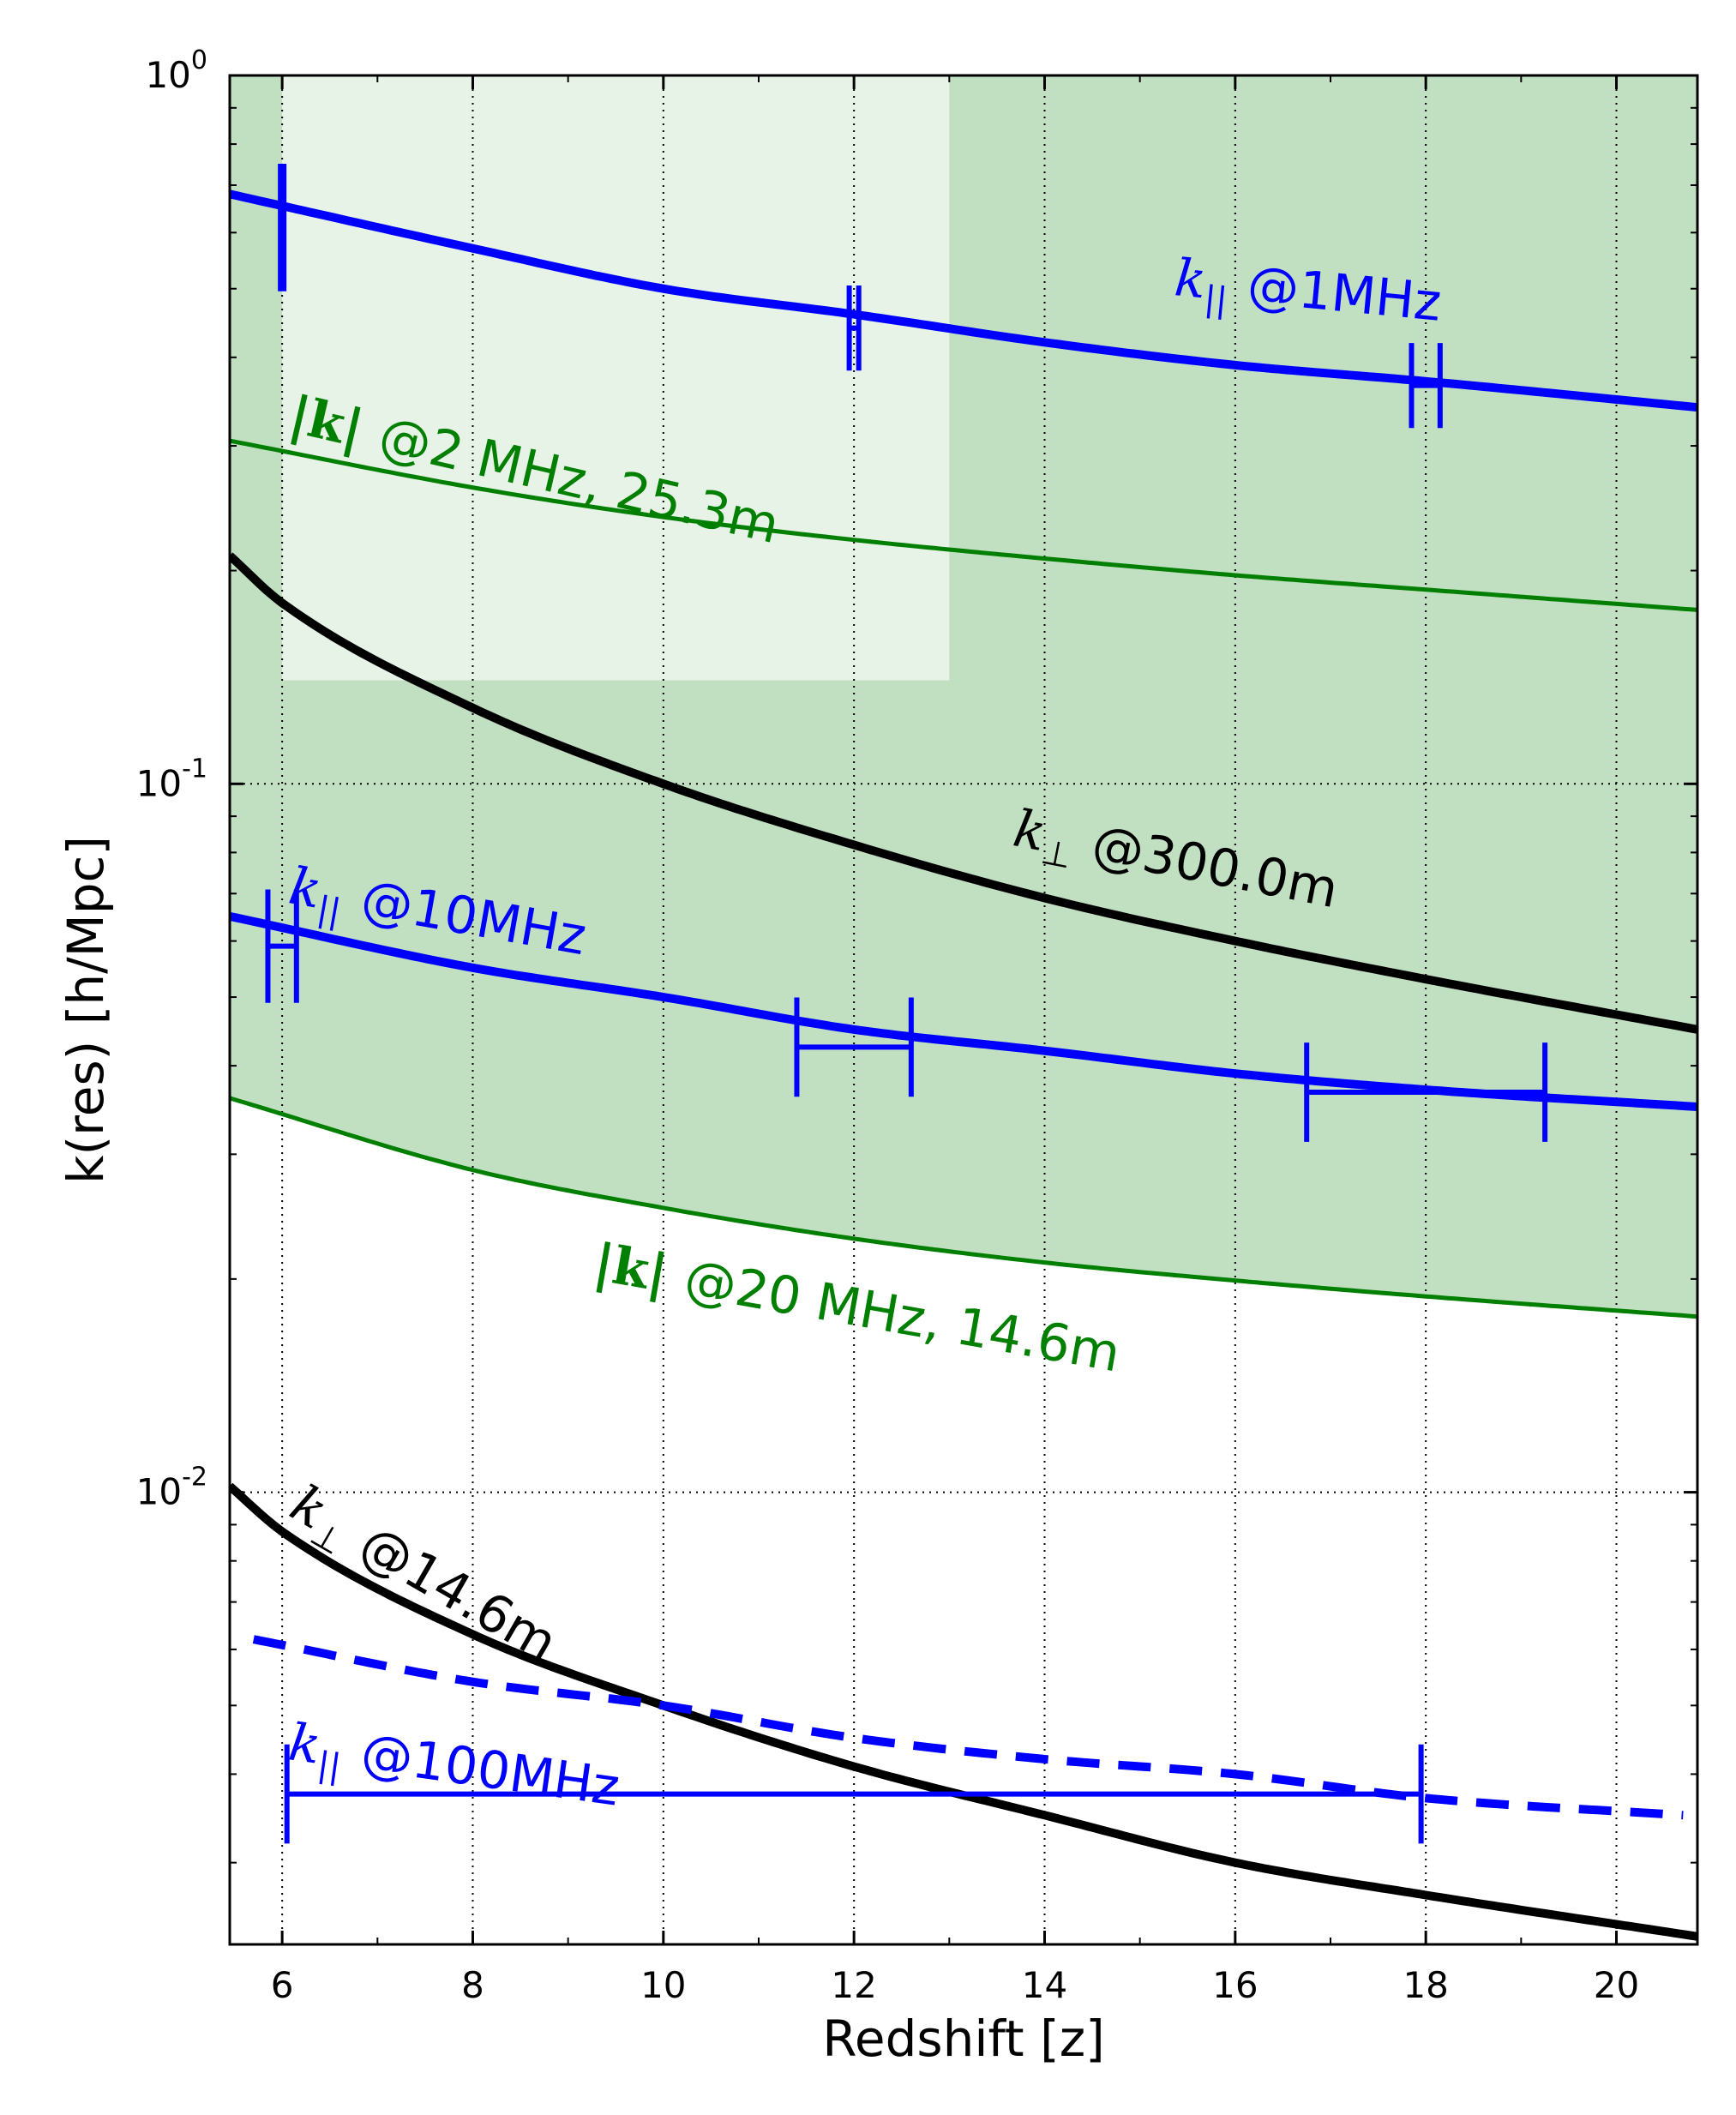  What do you see at coordinates (472, 1985) in the screenshot?
I see `x-tick-label: 8` at bounding box center [472, 1985].